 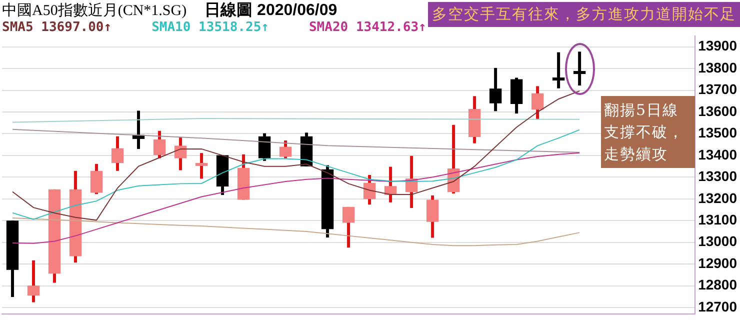 What do you see at coordinates (367, 27) in the screenshot?
I see `text: SMA20 13412.63↑` at bounding box center [367, 27].